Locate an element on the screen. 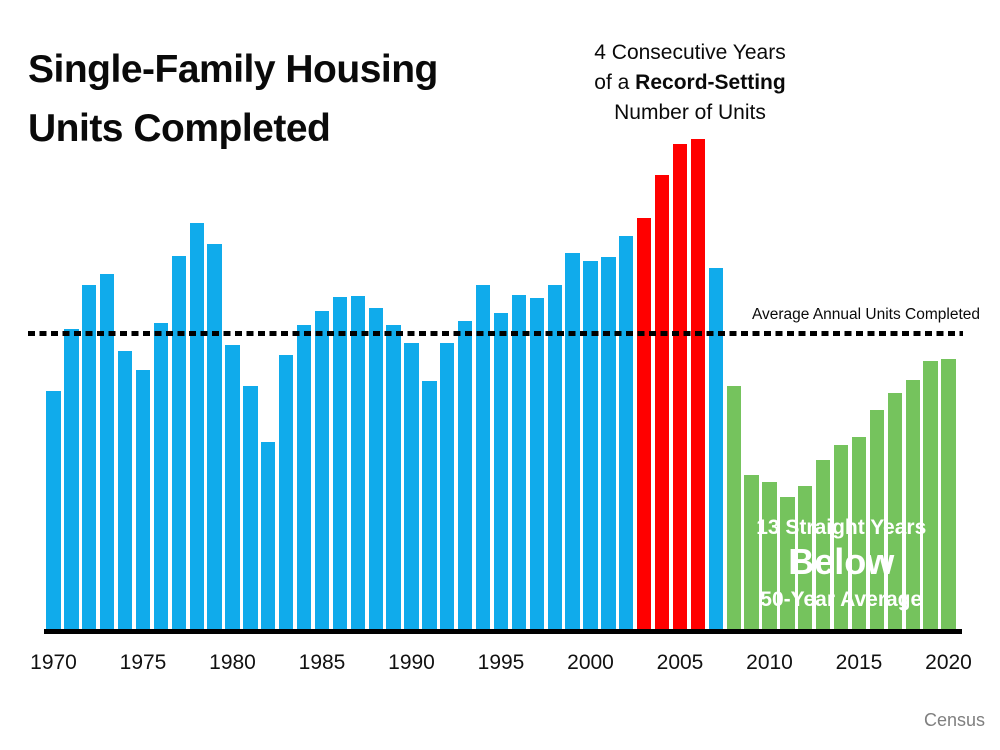  bar-1988 is located at coordinates (375, 468).